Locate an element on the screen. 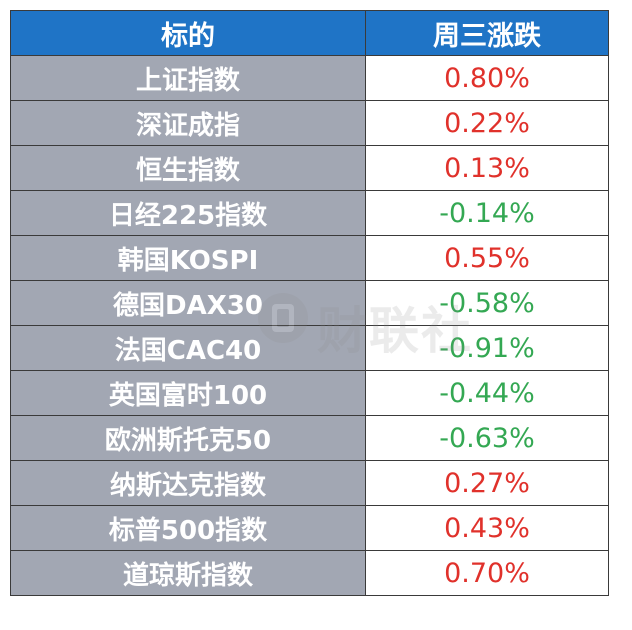 This screenshot has height=630, width=632. index-change: 0.70% is located at coordinates (487, 573).